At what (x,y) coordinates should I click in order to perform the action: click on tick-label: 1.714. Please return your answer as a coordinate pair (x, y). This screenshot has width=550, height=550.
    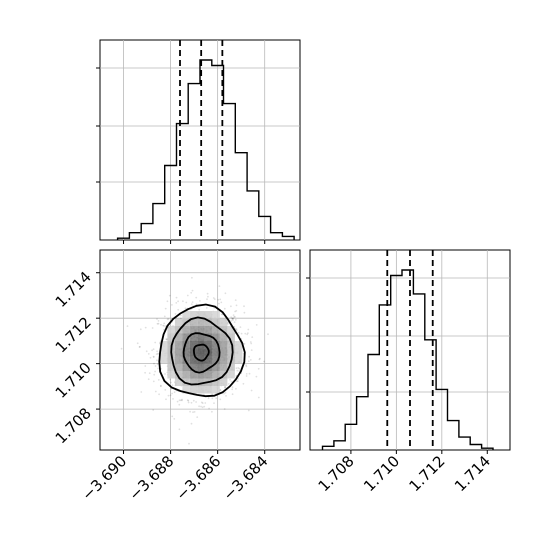
    Looking at the image, I should click on (73, 289).